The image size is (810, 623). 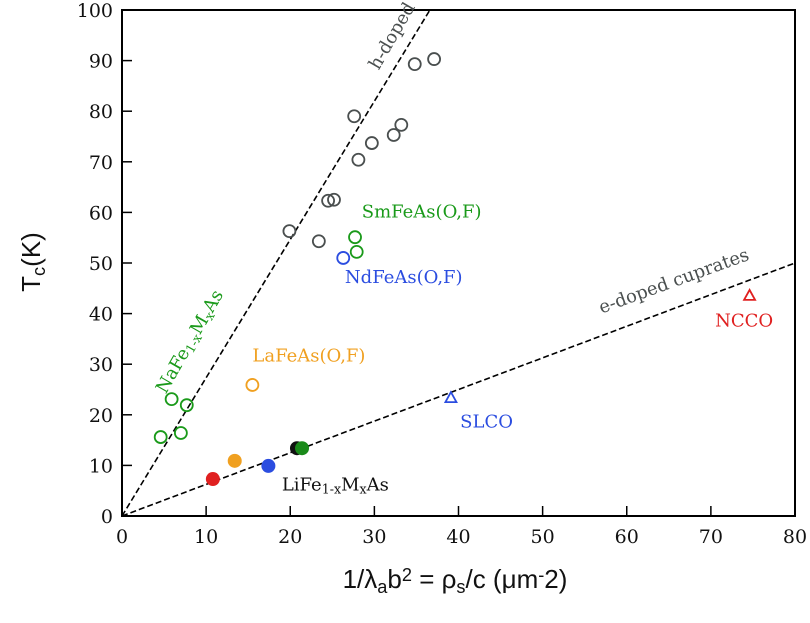 What do you see at coordinates (107, 517) in the screenshot?
I see `y-tick-label: 0` at bounding box center [107, 517].